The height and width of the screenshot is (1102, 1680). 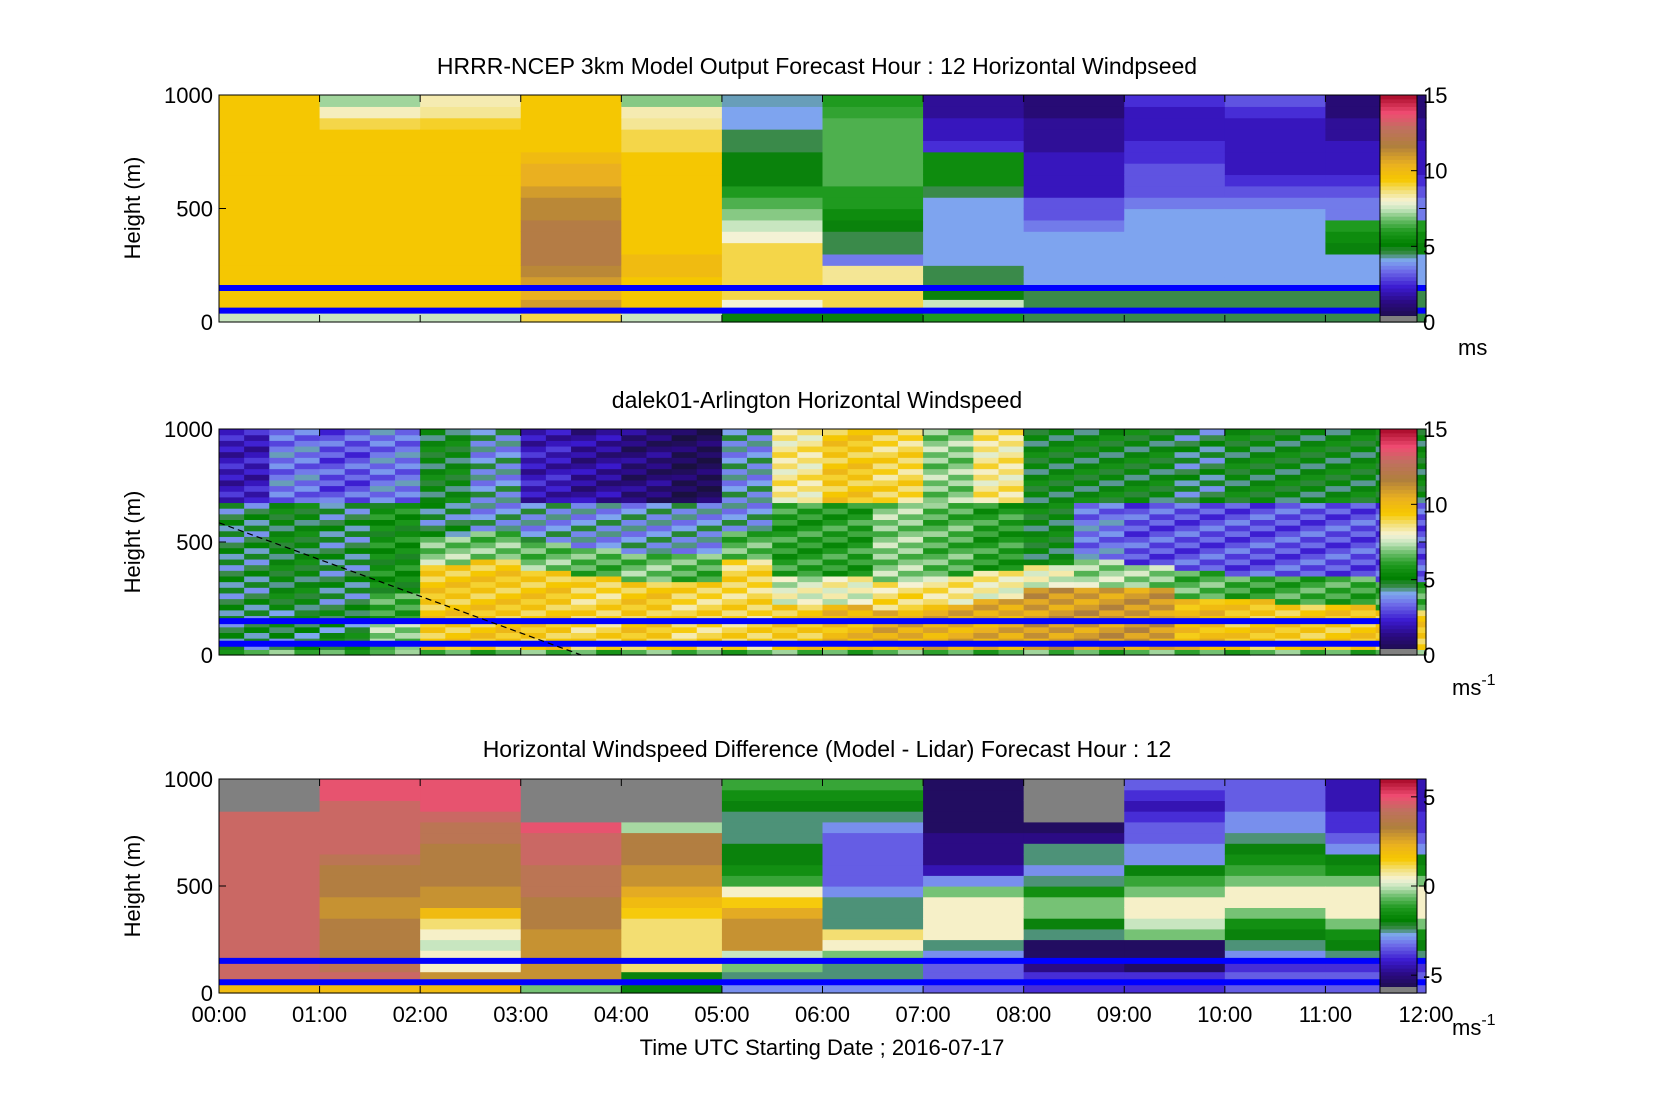 What do you see at coordinates (1474, 686) in the screenshot?
I see `panel-lidar-colorbar-label: ms-1` at bounding box center [1474, 686].